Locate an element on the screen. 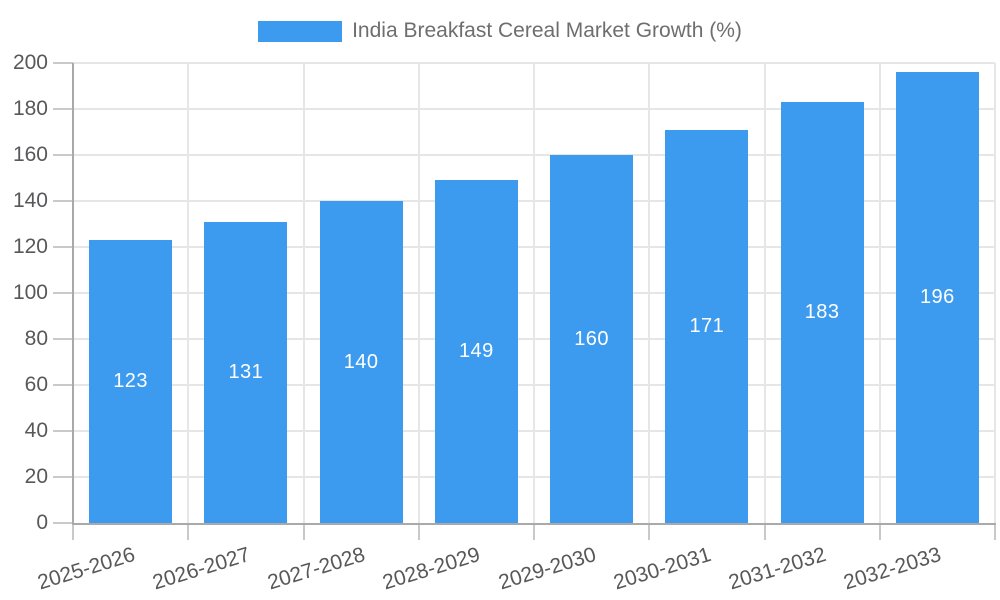 Image resolution: width=1000 pixels, height=600 pixels. bar-value-label: 171 is located at coordinates (707, 325).